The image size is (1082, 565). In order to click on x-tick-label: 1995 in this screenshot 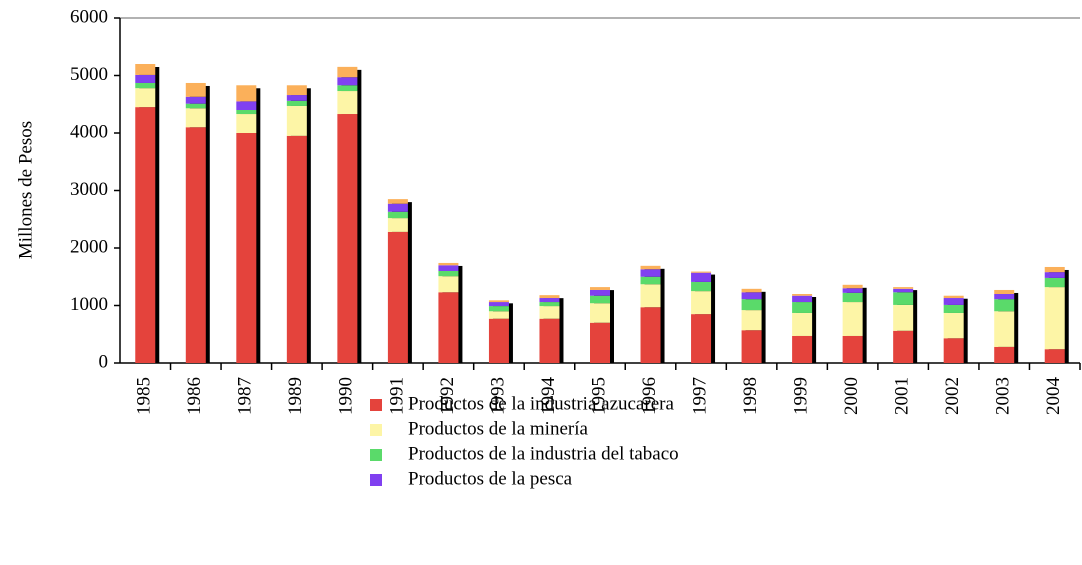, I will do `click(598, 396)`.